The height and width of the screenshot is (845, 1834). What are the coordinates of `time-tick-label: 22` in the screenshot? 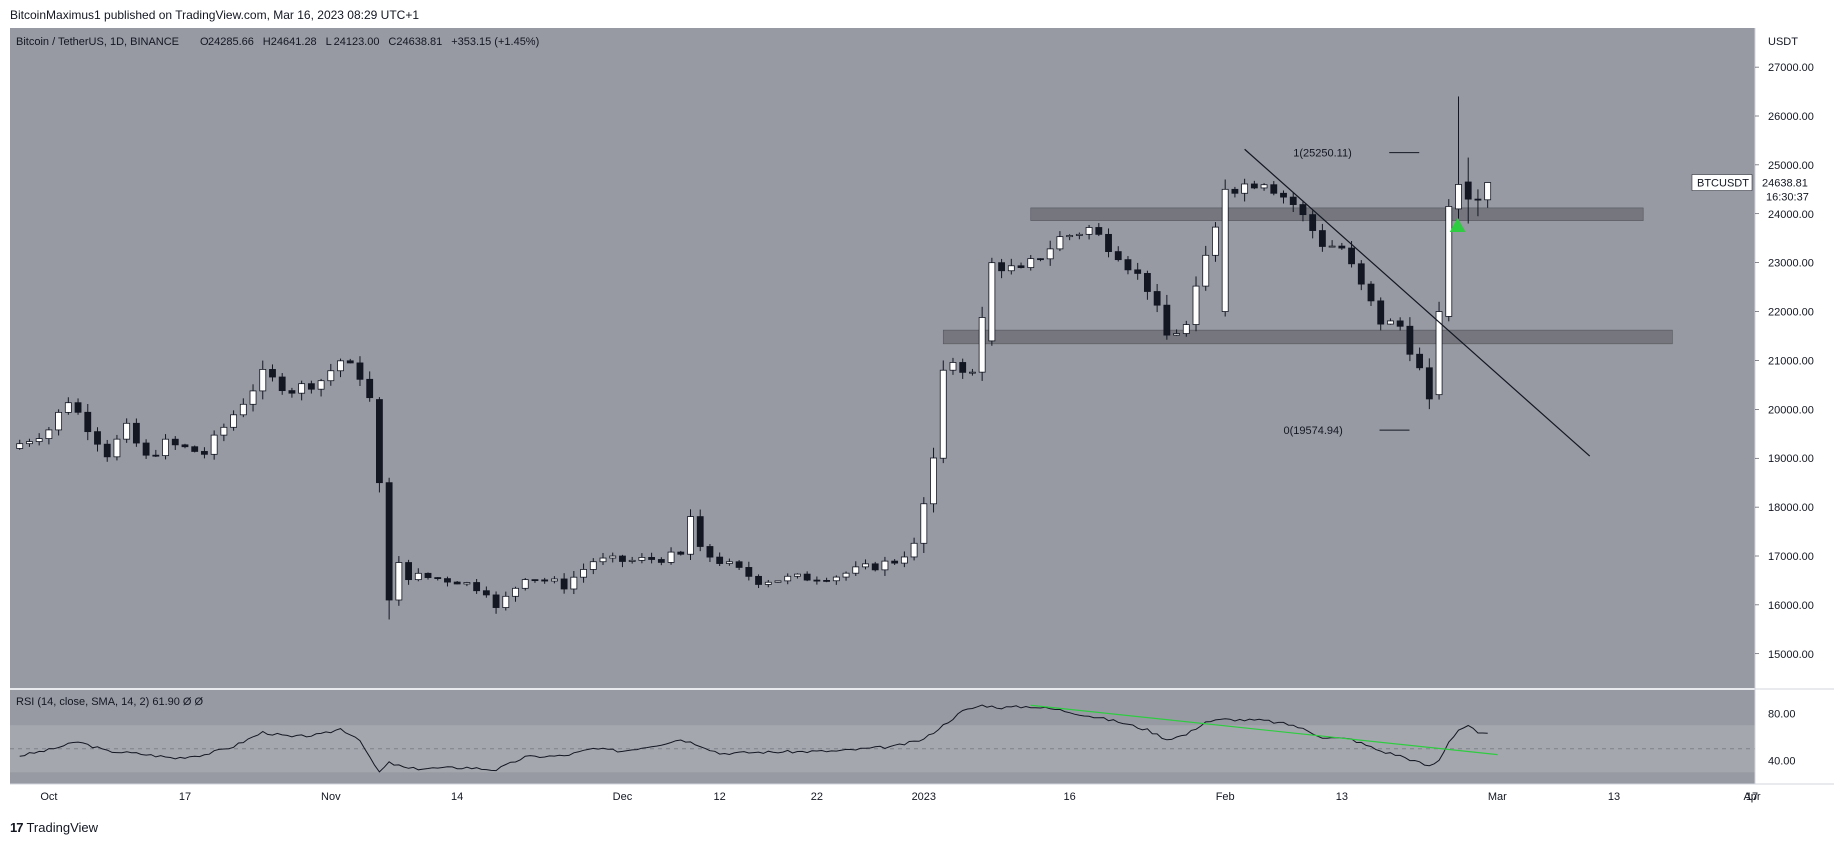 It's located at (817, 797).